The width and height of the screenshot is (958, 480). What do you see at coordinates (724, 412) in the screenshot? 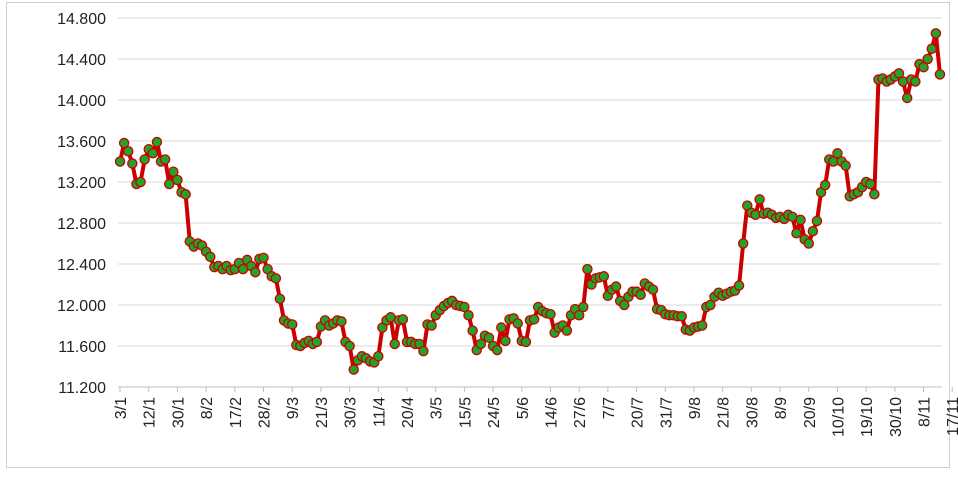
I see `x-tick-label: 21/8` at bounding box center [724, 412].